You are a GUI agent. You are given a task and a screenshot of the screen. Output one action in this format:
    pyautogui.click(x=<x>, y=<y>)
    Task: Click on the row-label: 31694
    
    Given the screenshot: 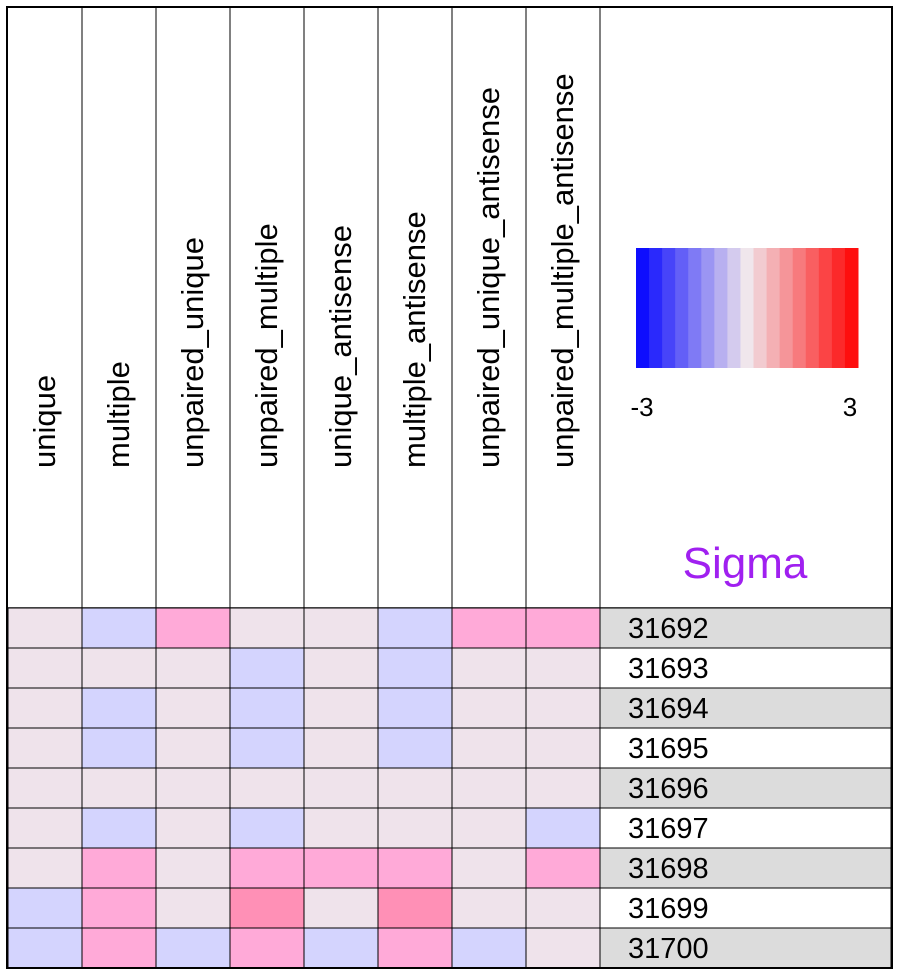 What is the action you would take?
    pyautogui.click(x=668, y=709)
    